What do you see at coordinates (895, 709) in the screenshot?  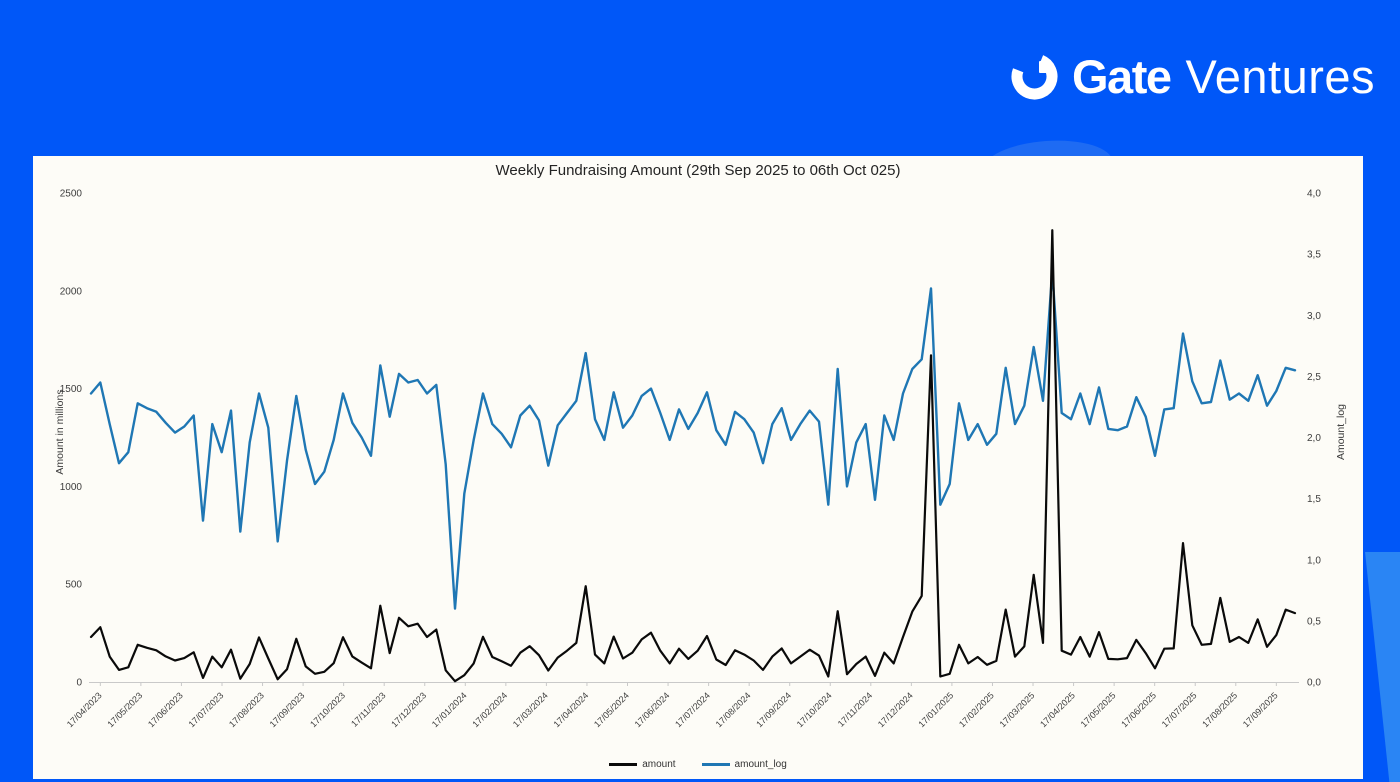 I see `x-tick-label: 17/12/2024` at bounding box center [895, 709].